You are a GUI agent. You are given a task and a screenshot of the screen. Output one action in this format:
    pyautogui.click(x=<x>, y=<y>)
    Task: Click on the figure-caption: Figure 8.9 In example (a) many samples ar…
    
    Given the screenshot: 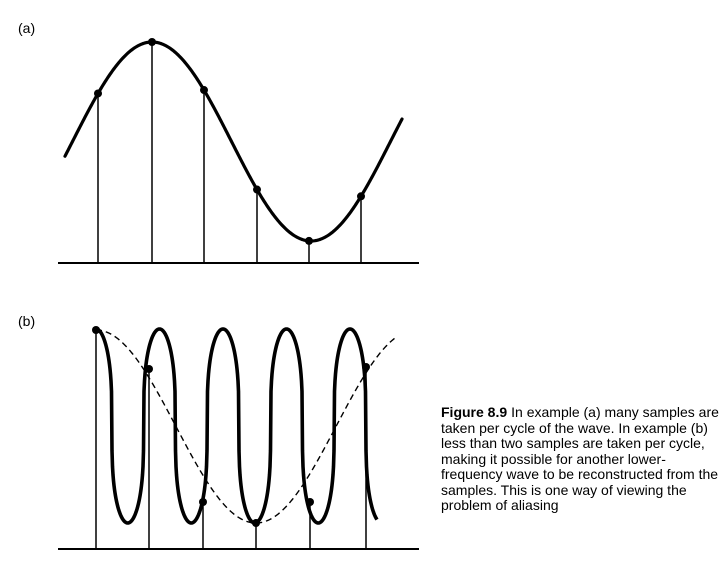 What is the action you would take?
    pyautogui.click(x=581, y=459)
    